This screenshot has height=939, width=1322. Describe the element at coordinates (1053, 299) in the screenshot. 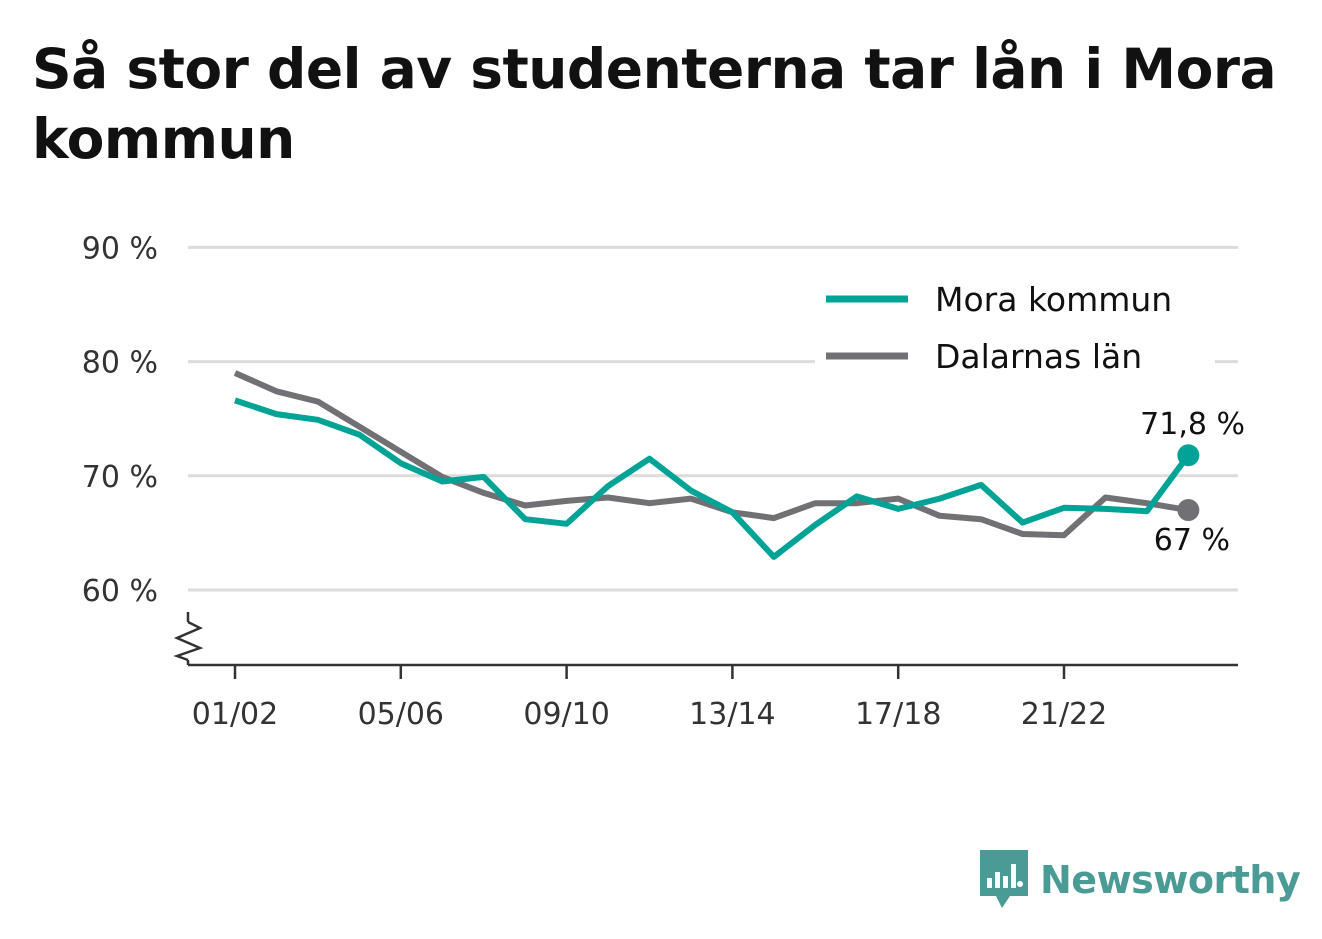

I see `legend-label: Mora kommun` at that location.